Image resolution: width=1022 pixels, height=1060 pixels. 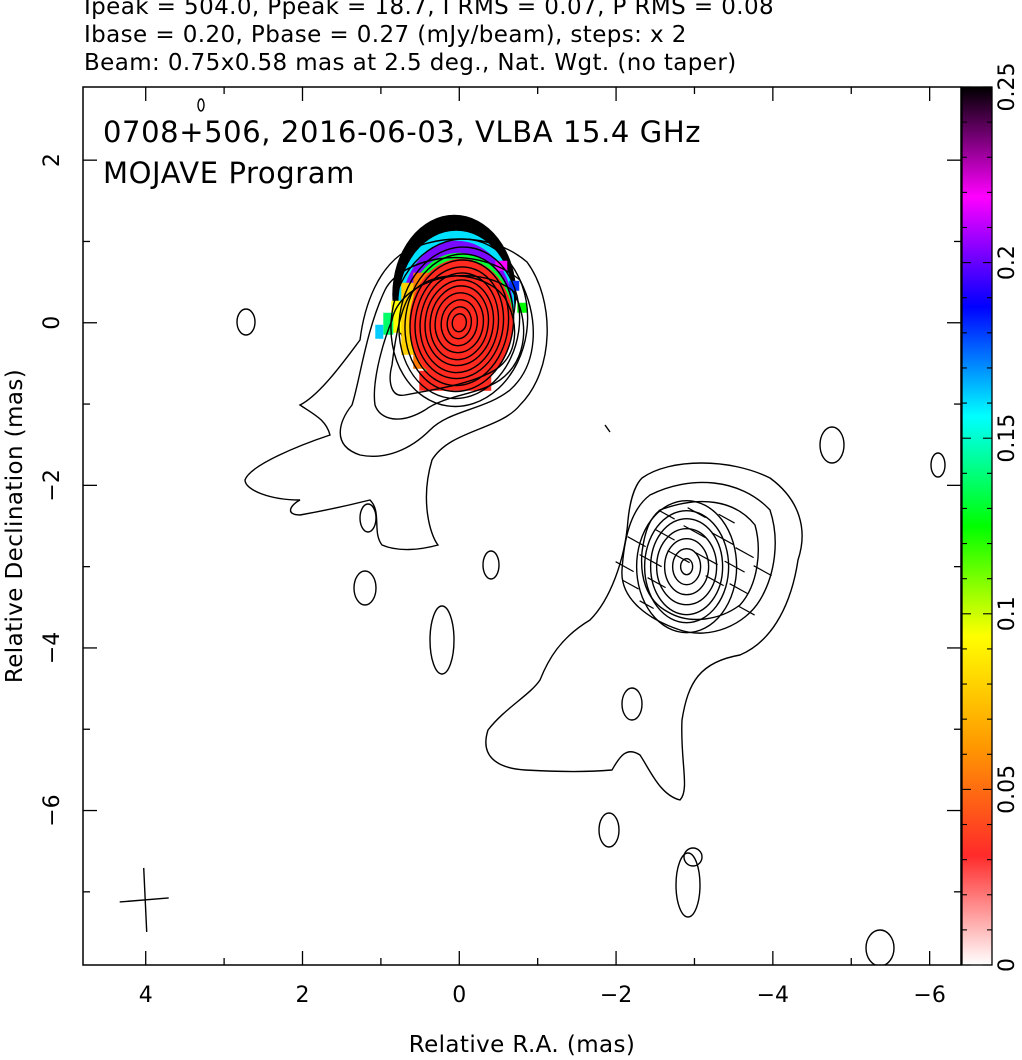 What do you see at coordinates (303, 995) in the screenshot?
I see `x-tick-label: 2` at bounding box center [303, 995].